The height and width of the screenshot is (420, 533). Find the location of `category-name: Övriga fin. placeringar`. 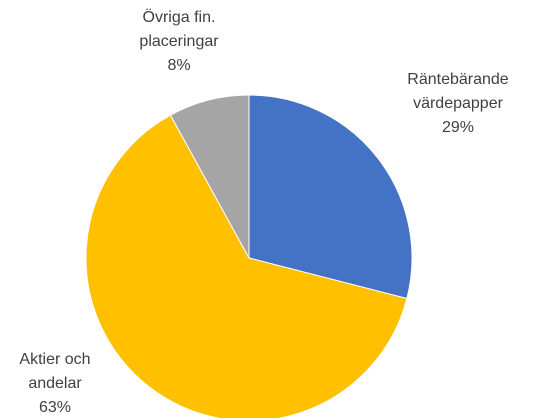

category-name: Övriga fin. placeringar is located at coordinates (179, 29).